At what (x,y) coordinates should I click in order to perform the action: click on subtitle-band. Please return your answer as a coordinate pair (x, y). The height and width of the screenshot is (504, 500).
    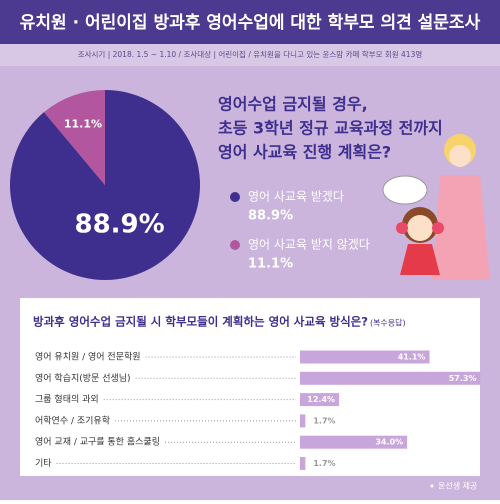
    Looking at the image, I should click on (250, 55).